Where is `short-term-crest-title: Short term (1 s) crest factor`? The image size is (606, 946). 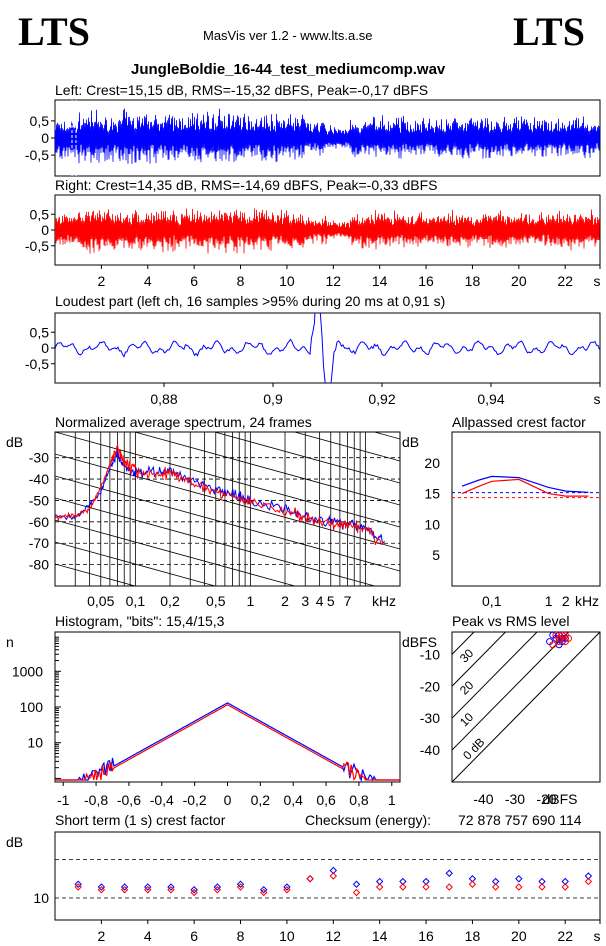
short-term-crest-title: Short term (1 s) crest factor is located at coordinates (140, 820).